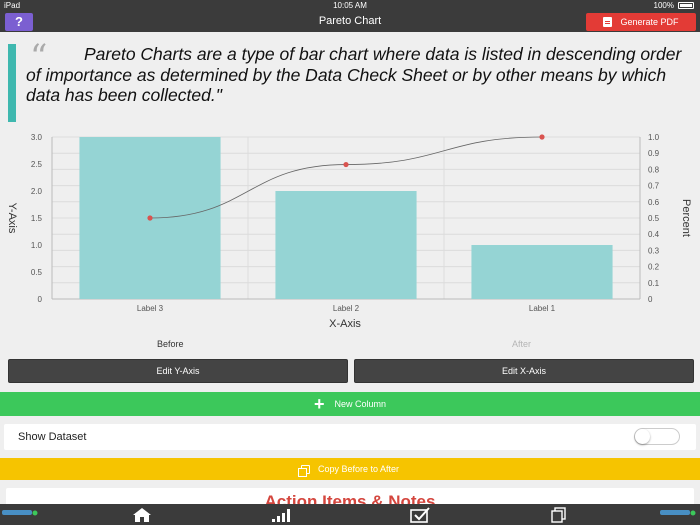  I want to click on y-tick-label: 0, so click(40, 299).